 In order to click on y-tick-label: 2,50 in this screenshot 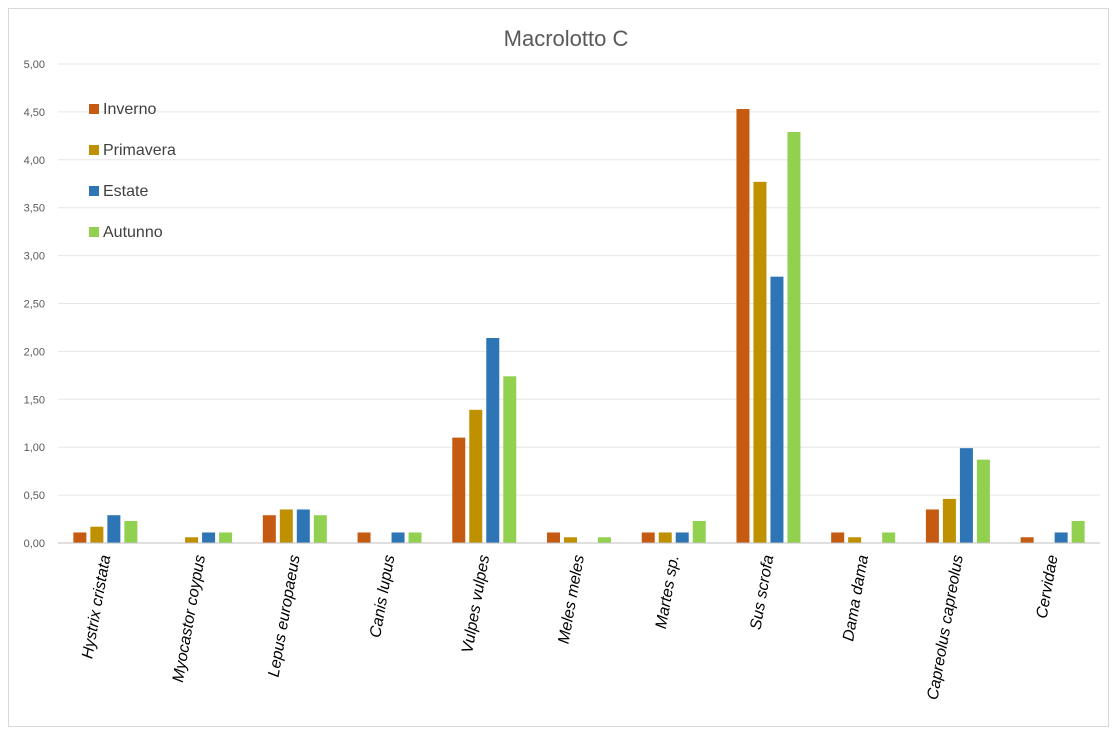, I will do `click(34, 305)`.